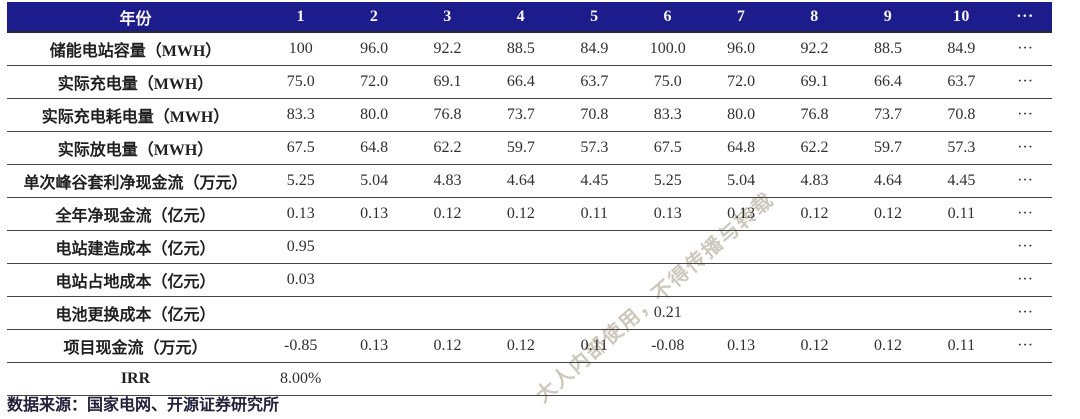 Image resolution: width=1080 pixels, height=419 pixels. What do you see at coordinates (135, 183) in the screenshot?
I see `row-label: 单次峰谷套利净现金流（万元）` at bounding box center [135, 183].